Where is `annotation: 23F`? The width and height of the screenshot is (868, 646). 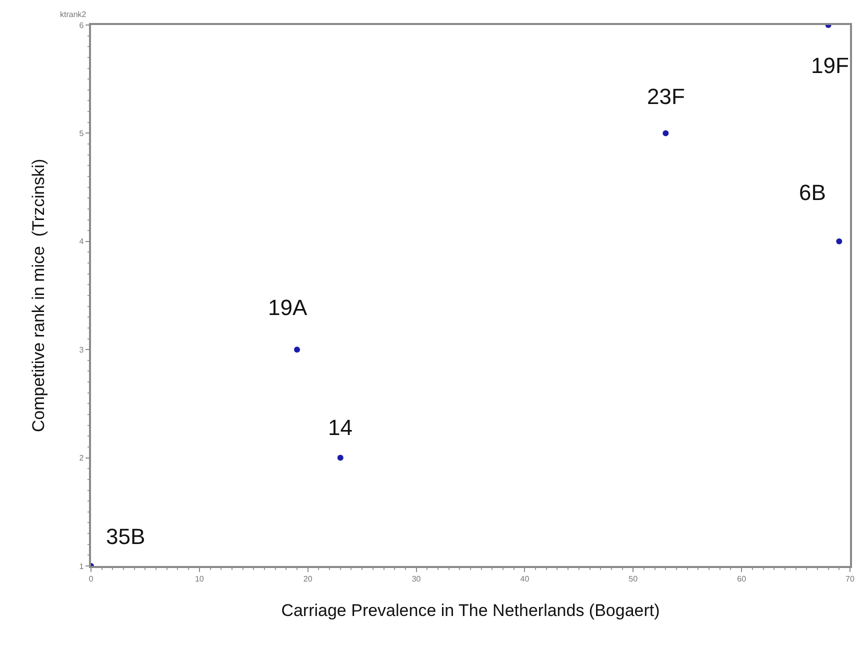 annotation: 23F is located at coordinates (666, 96).